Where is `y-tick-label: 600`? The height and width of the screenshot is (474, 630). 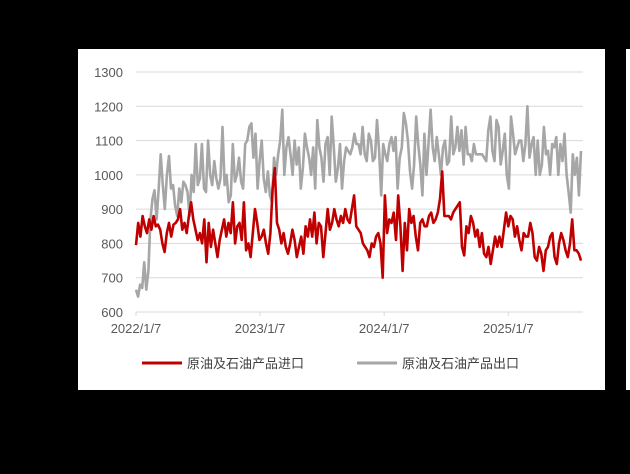
y-tick-label: 600 is located at coordinates (112, 312).